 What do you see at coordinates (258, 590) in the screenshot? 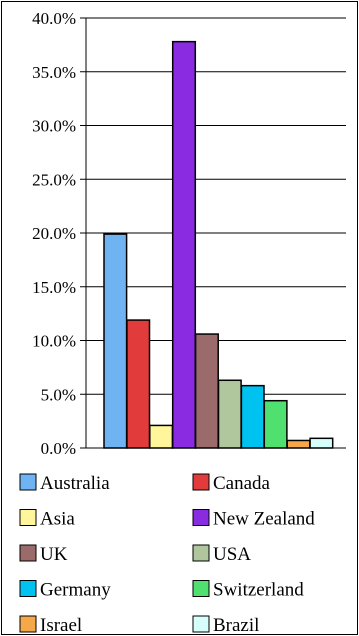
I see `legend-label-switzerland: Switzerland` at bounding box center [258, 590].